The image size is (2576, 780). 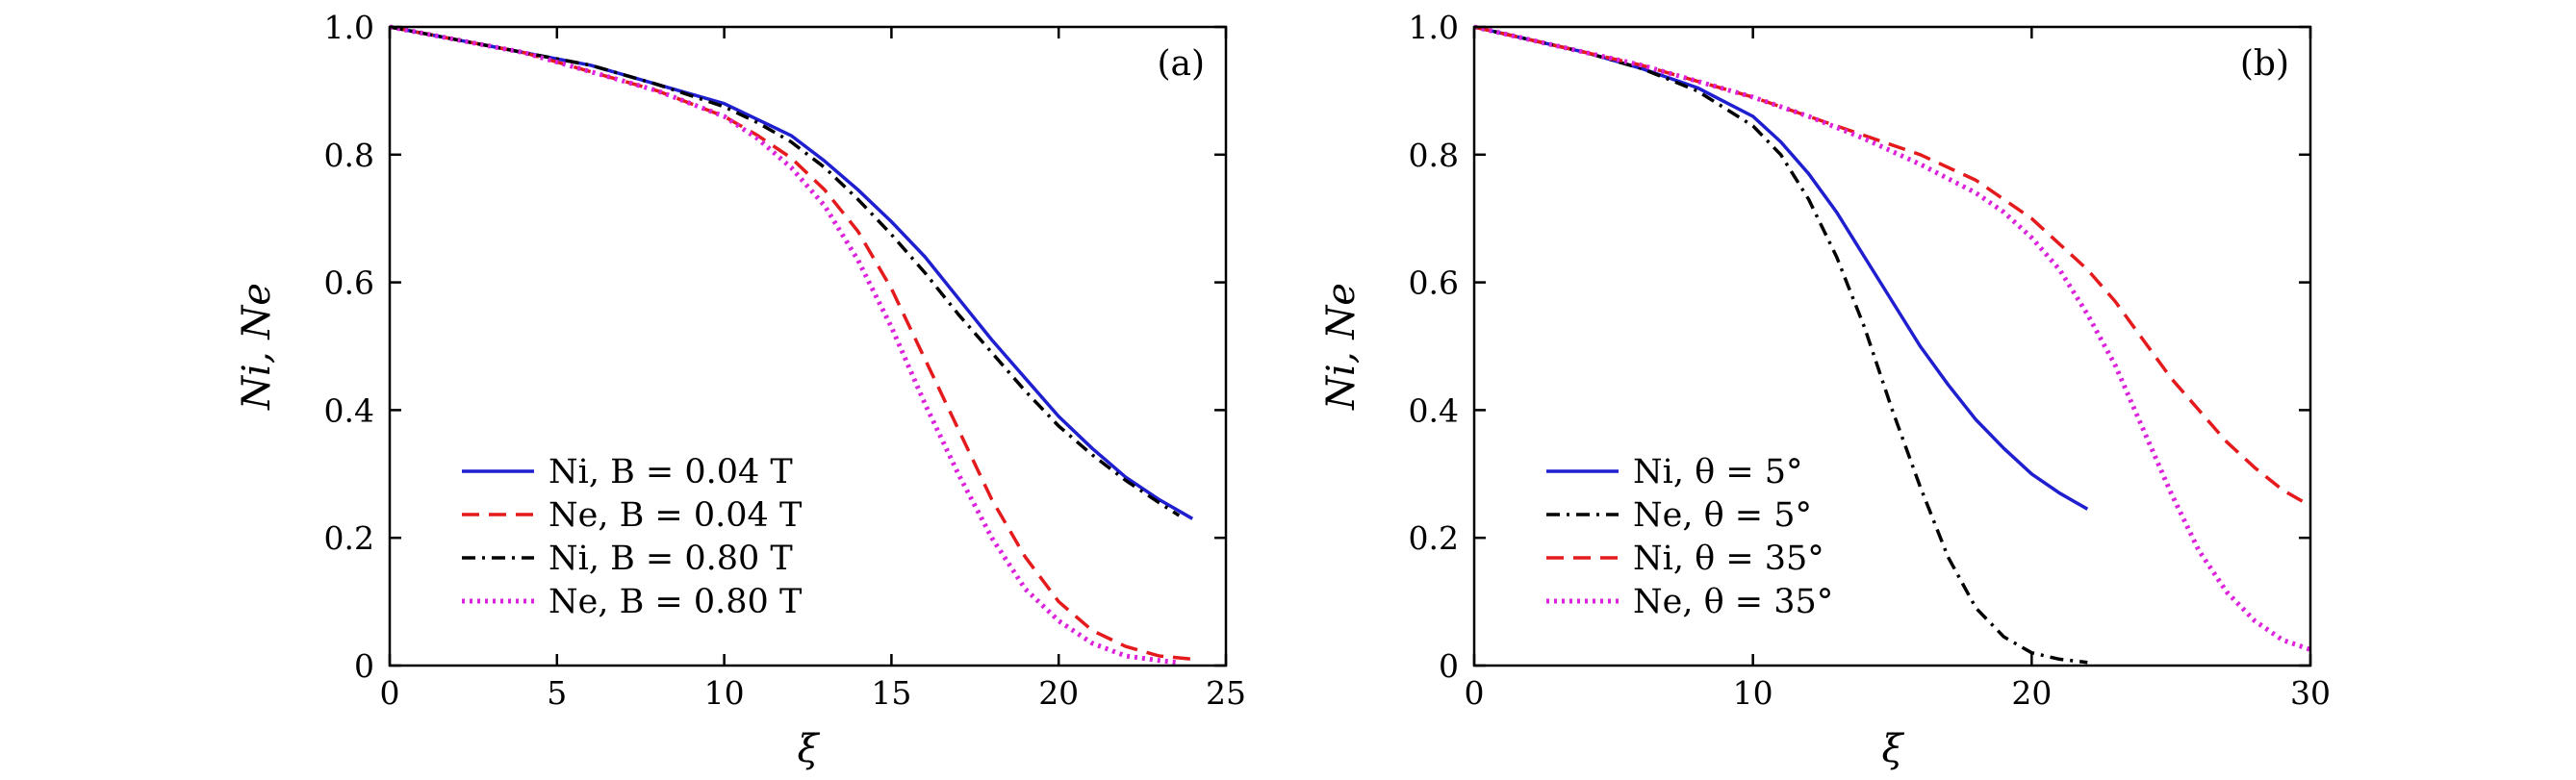 What do you see at coordinates (1226, 693) in the screenshot?
I see `x-tick-label: 25` at bounding box center [1226, 693].